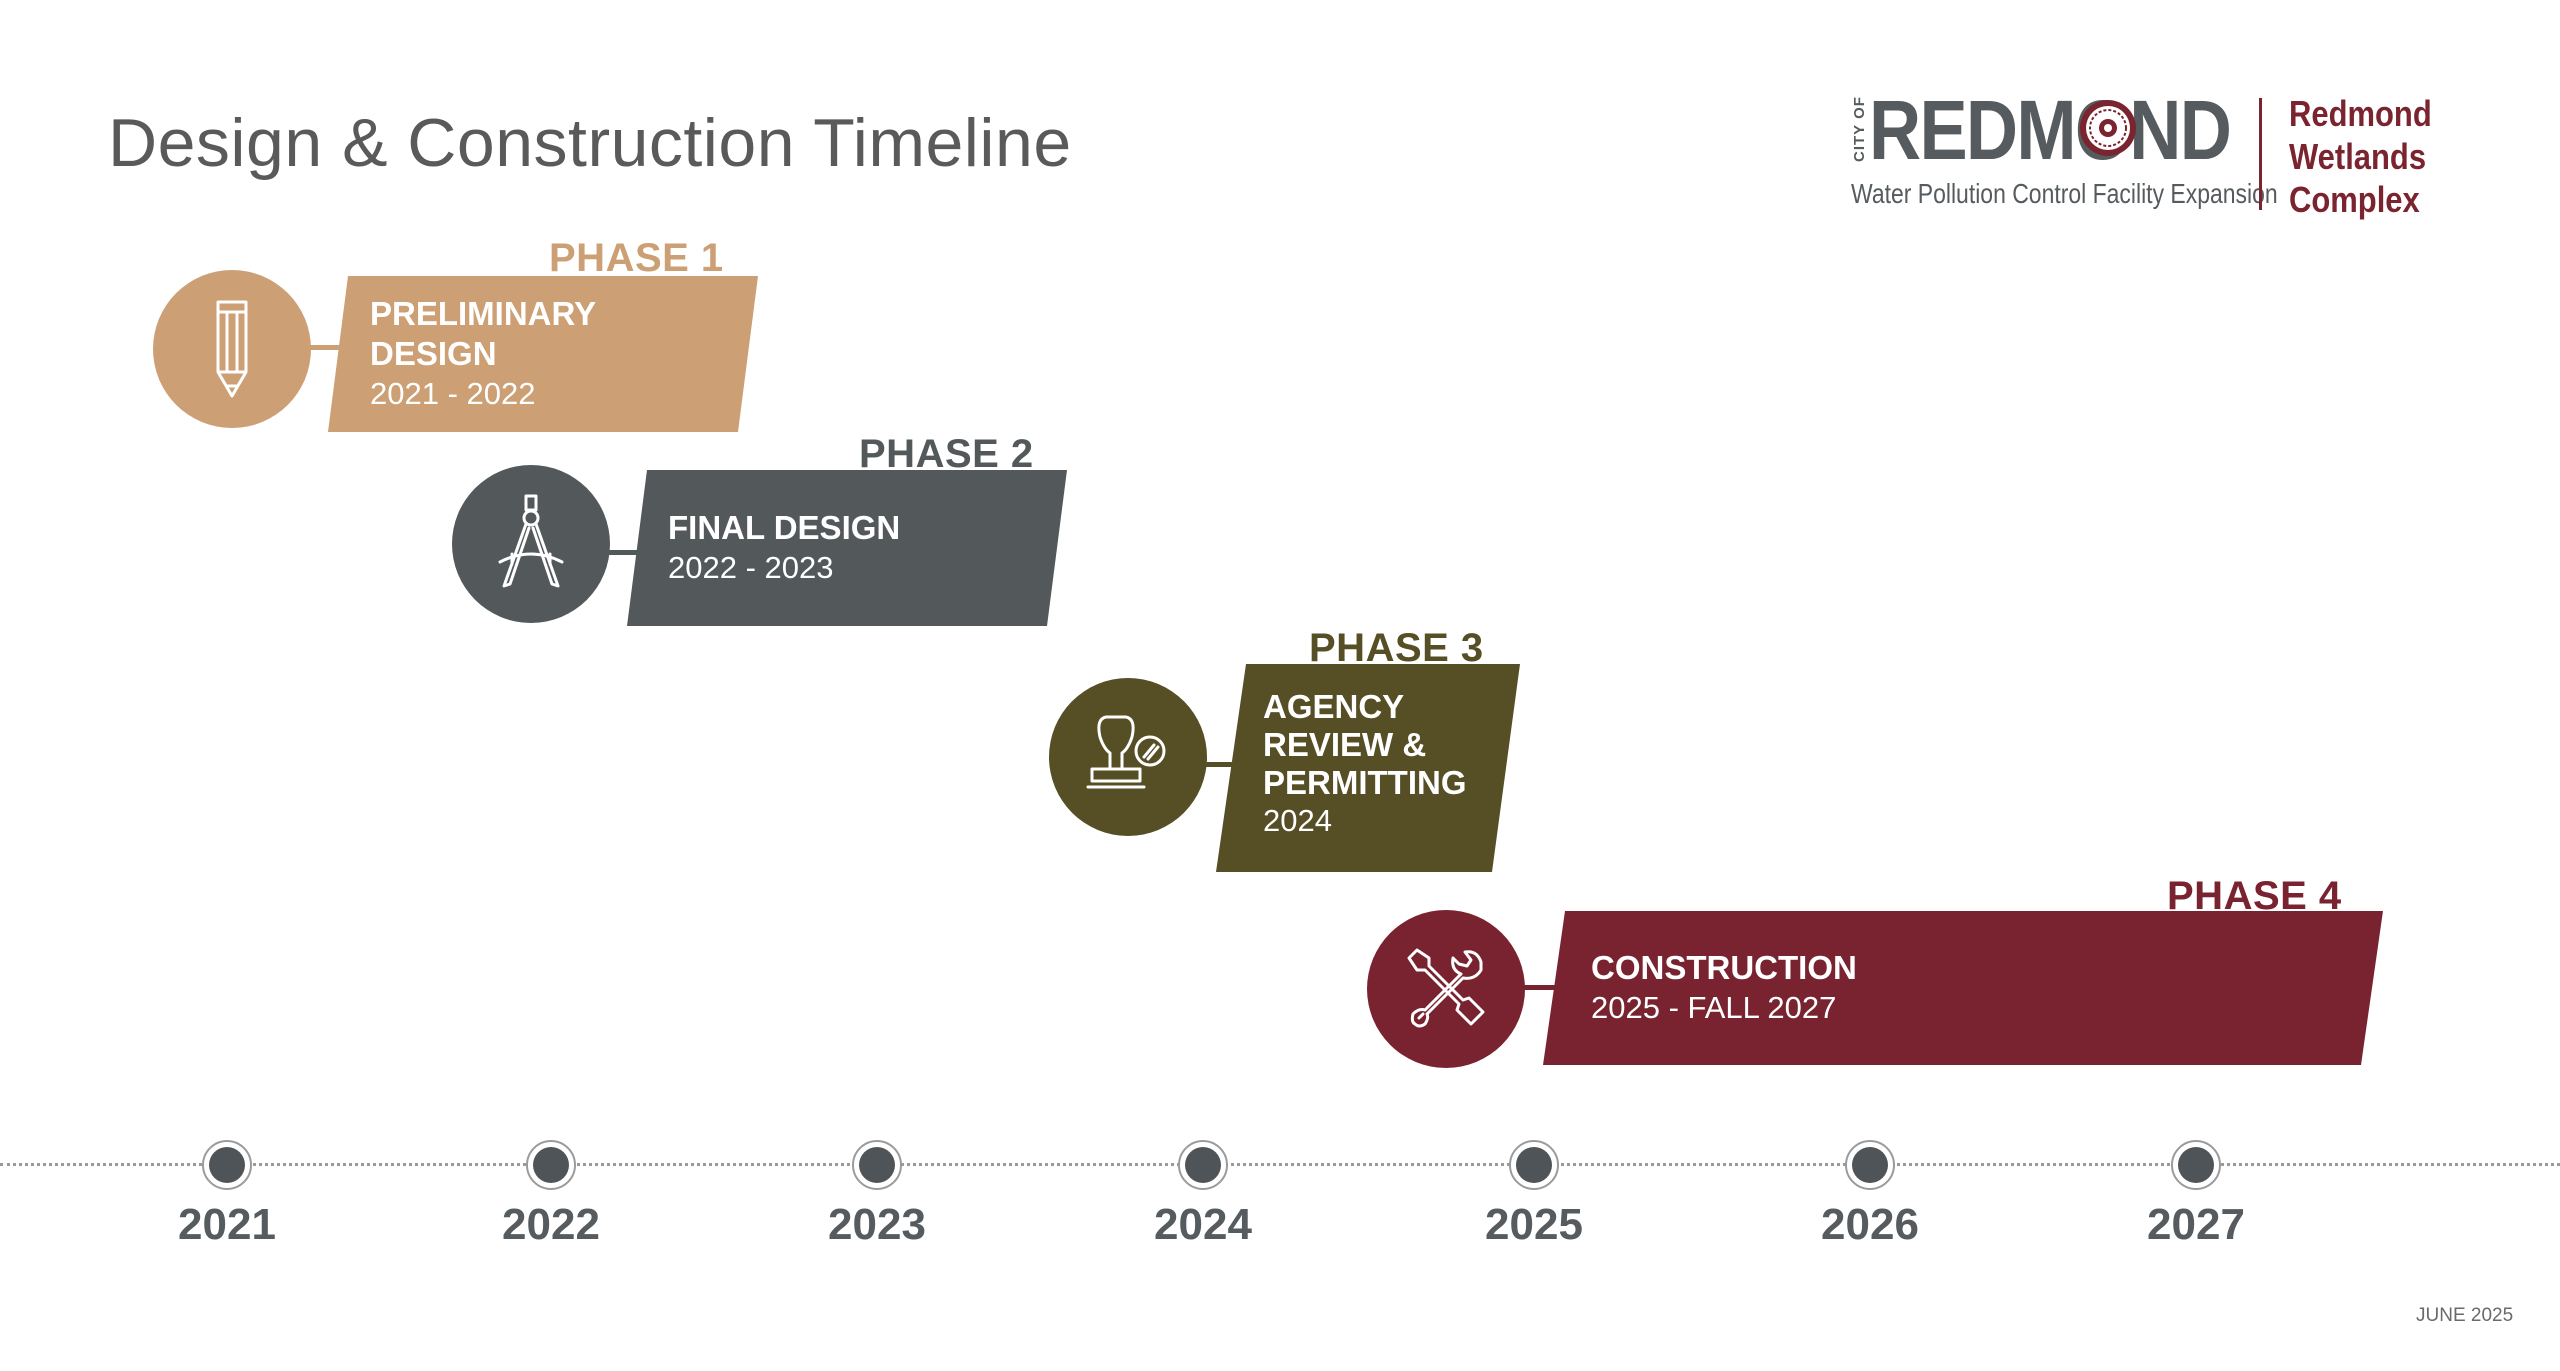 The width and height of the screenshot is (2560, 1371). Describe the element at coordinates (1714, 1007) in the screenshot. I see `phase-4-dates: 2025 - FALL 2027` at that location.